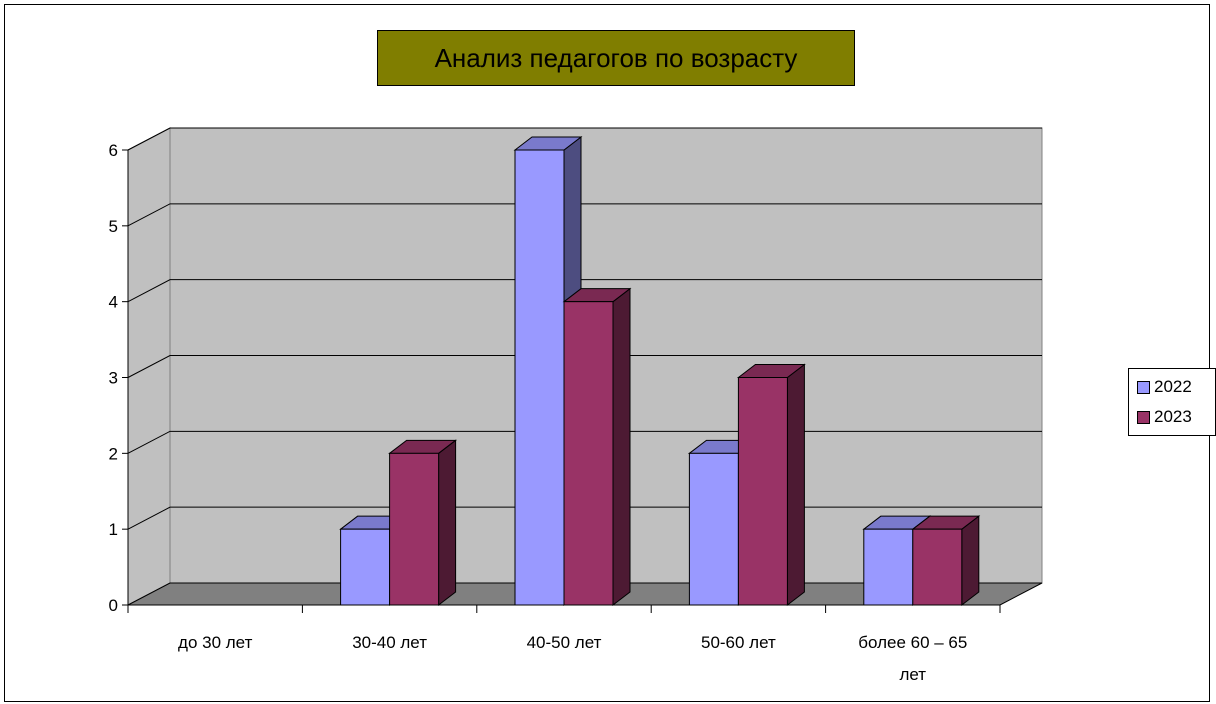  Describe the element at coordinates (389, 642) in the screenshot. I see `x-tick-label-1: 30-40 лет` at that location.